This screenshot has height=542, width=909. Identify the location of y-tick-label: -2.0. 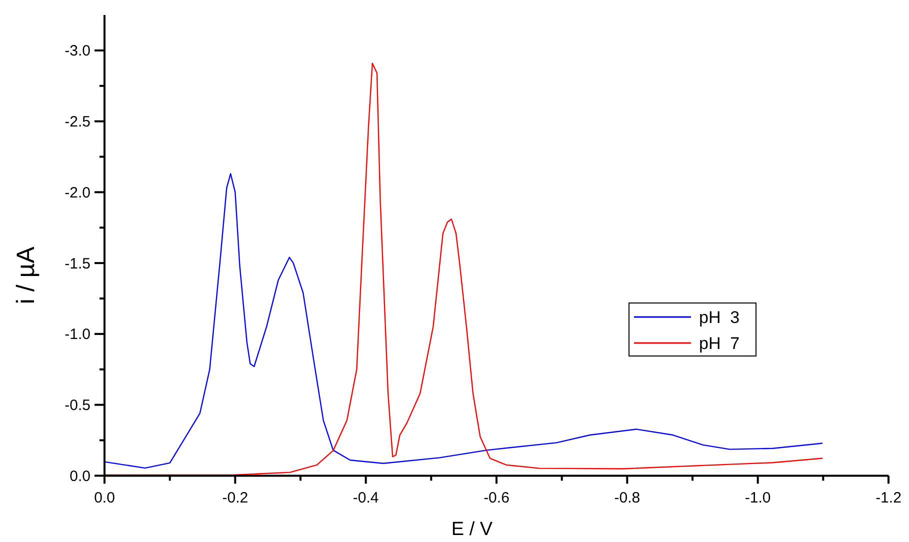
(77, 193).